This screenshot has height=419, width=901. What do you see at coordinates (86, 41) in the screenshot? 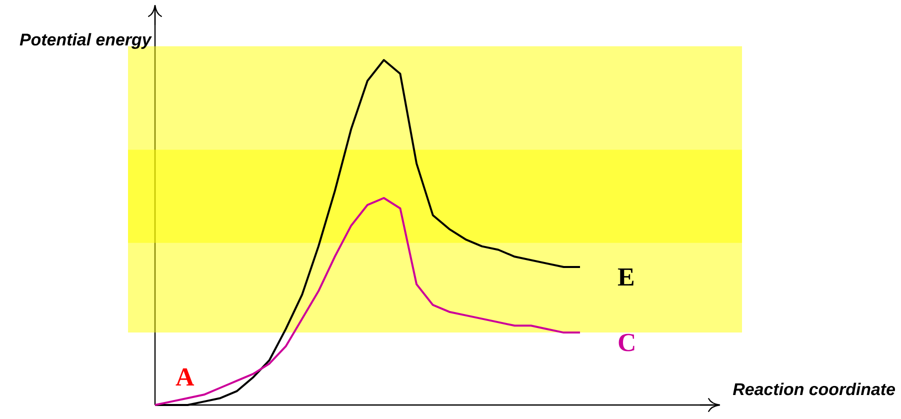
I see `y-axis-title: Potential energy` at bounding box center [86, 41].